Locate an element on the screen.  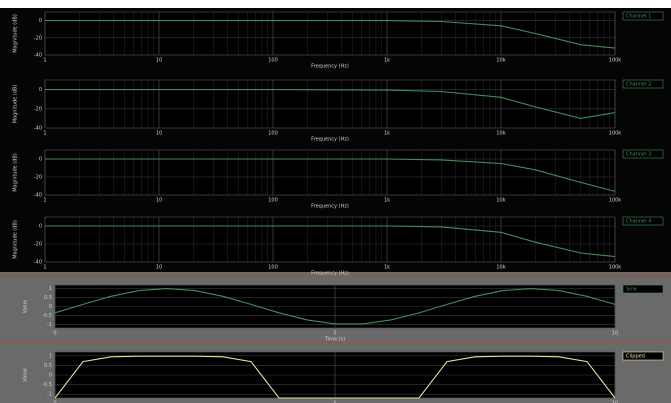
legend-label: Sine is located at coordinates (631, 290).